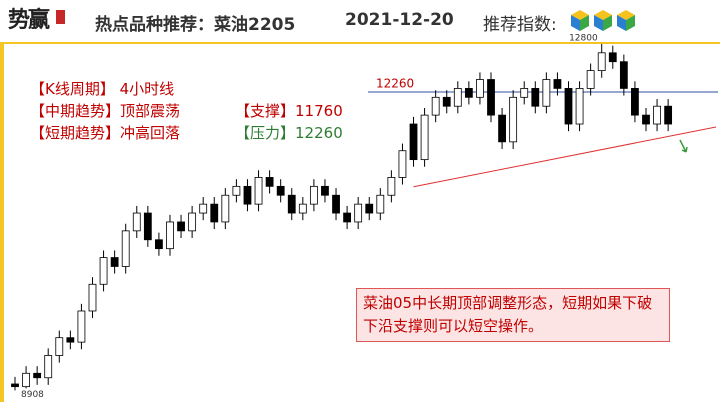 This screenshot has width=720, height=402. I want to click on info-value: 冲高回落, so click(150, 133).